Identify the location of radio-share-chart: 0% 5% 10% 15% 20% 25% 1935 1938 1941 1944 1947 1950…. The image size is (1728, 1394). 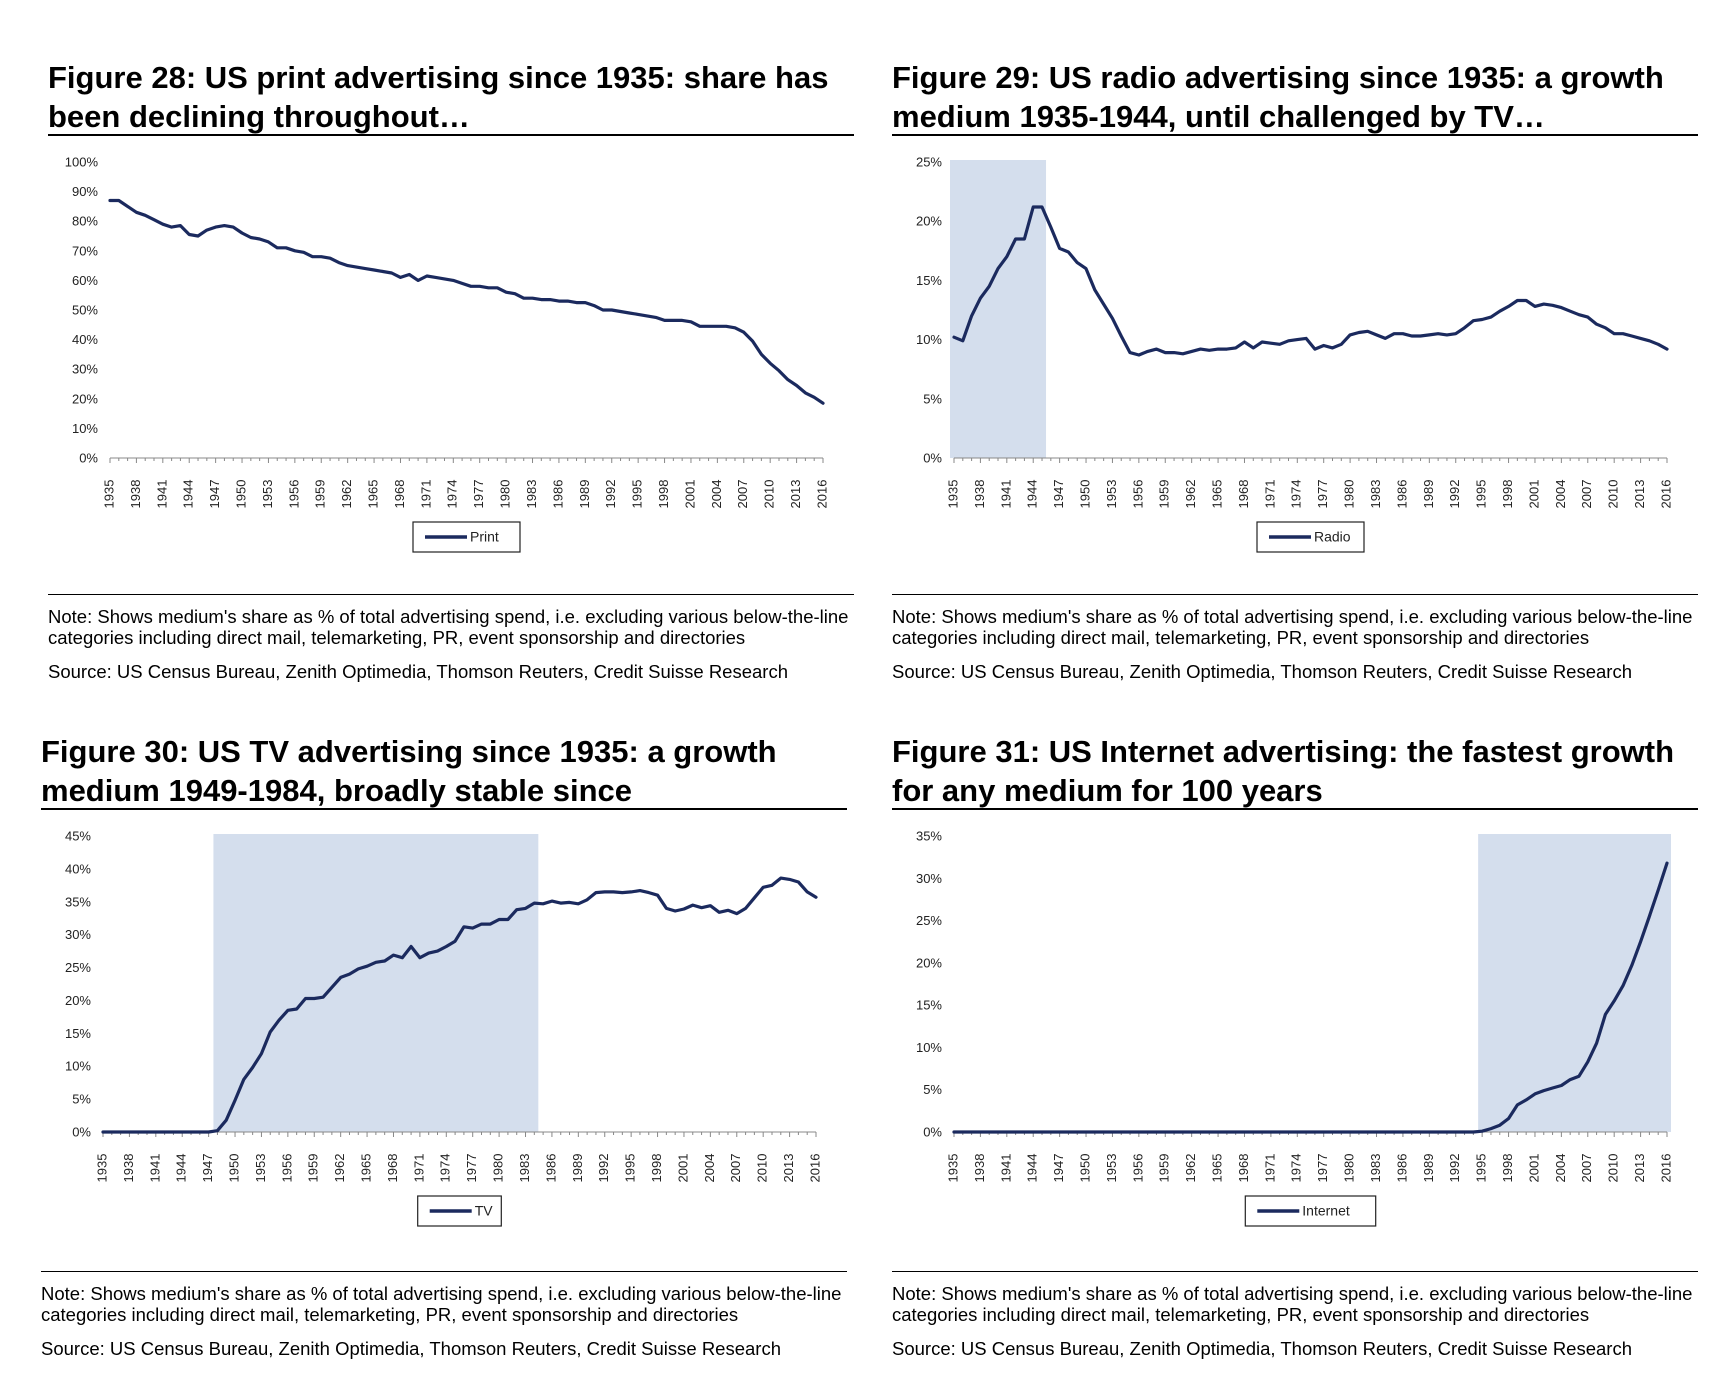
(1294, 354).